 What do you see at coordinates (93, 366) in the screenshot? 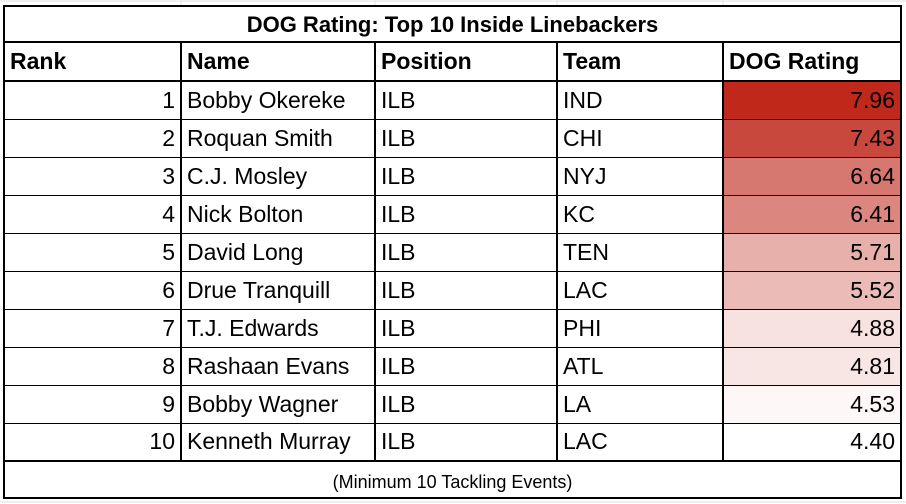
I see `rank-cell: 8` at bounding box center [93, 366].